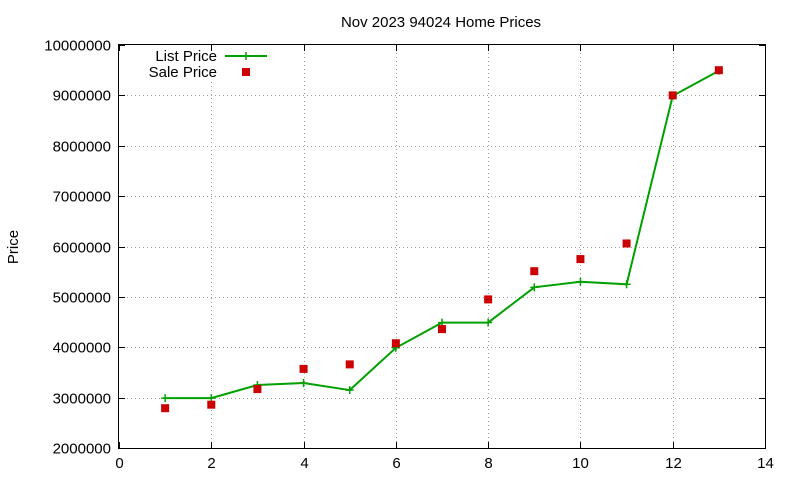  I want to click on y-tick-label: 3000000, so click(82, 399).